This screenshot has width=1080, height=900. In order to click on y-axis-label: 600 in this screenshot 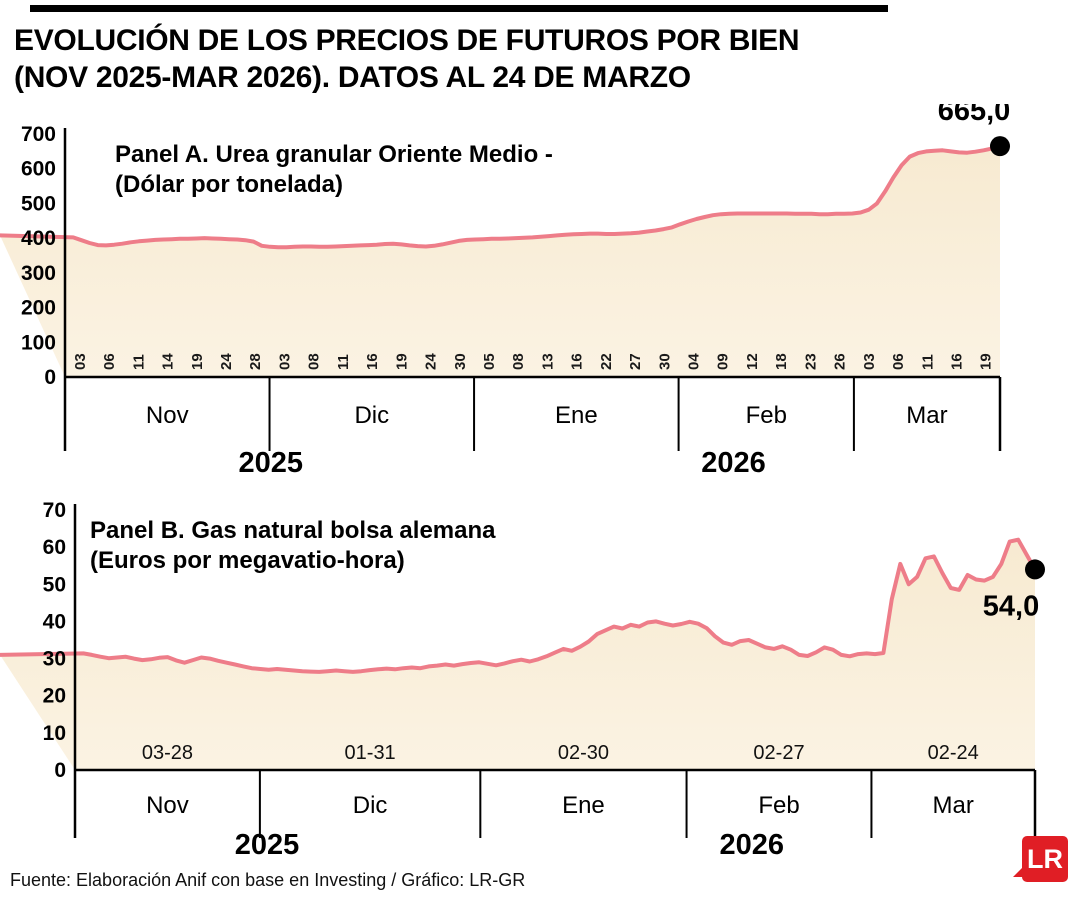, I will do `click(38, 169)`.